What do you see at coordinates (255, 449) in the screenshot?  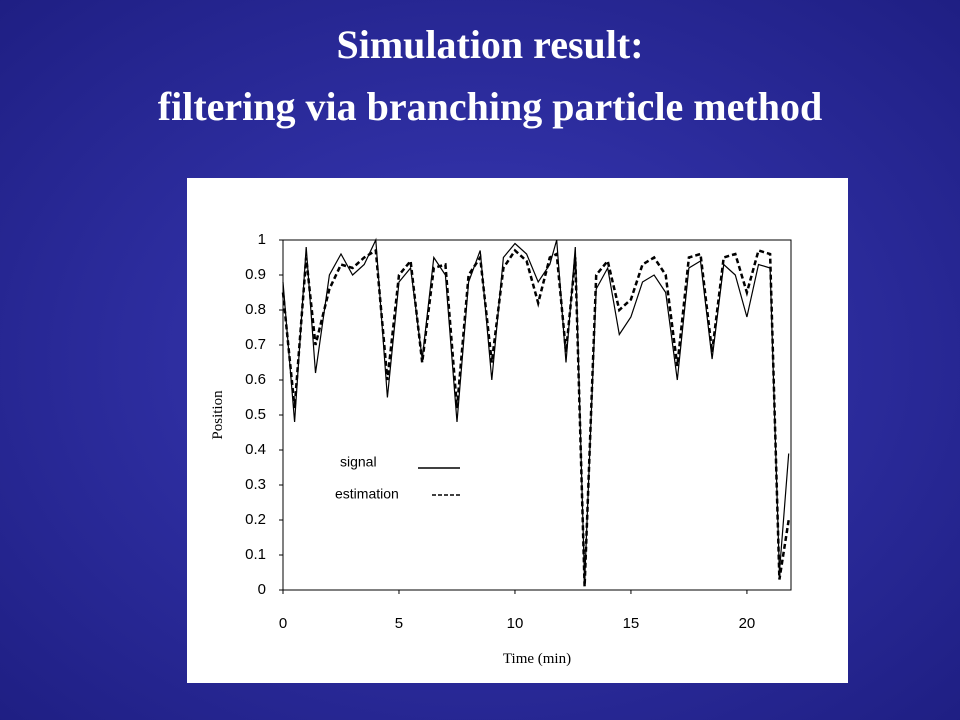 I see `y-tick-label: 0.4` at bounding box center [255, 449].